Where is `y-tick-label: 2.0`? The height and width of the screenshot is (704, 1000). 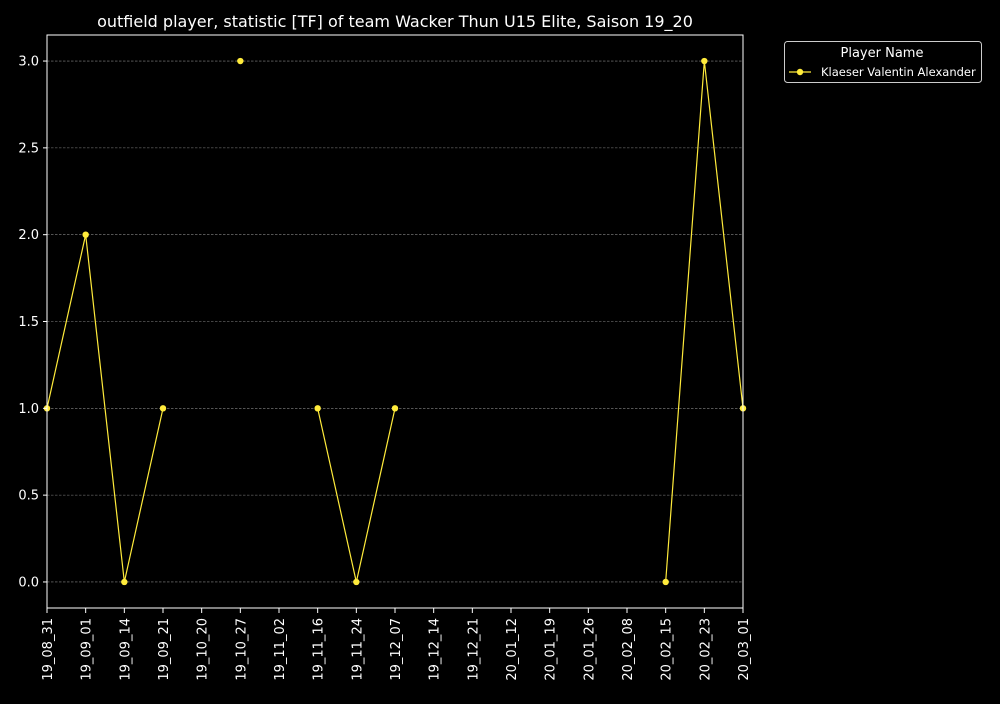
y-tick-label: 2.0 is located at coordinates (28, 235).